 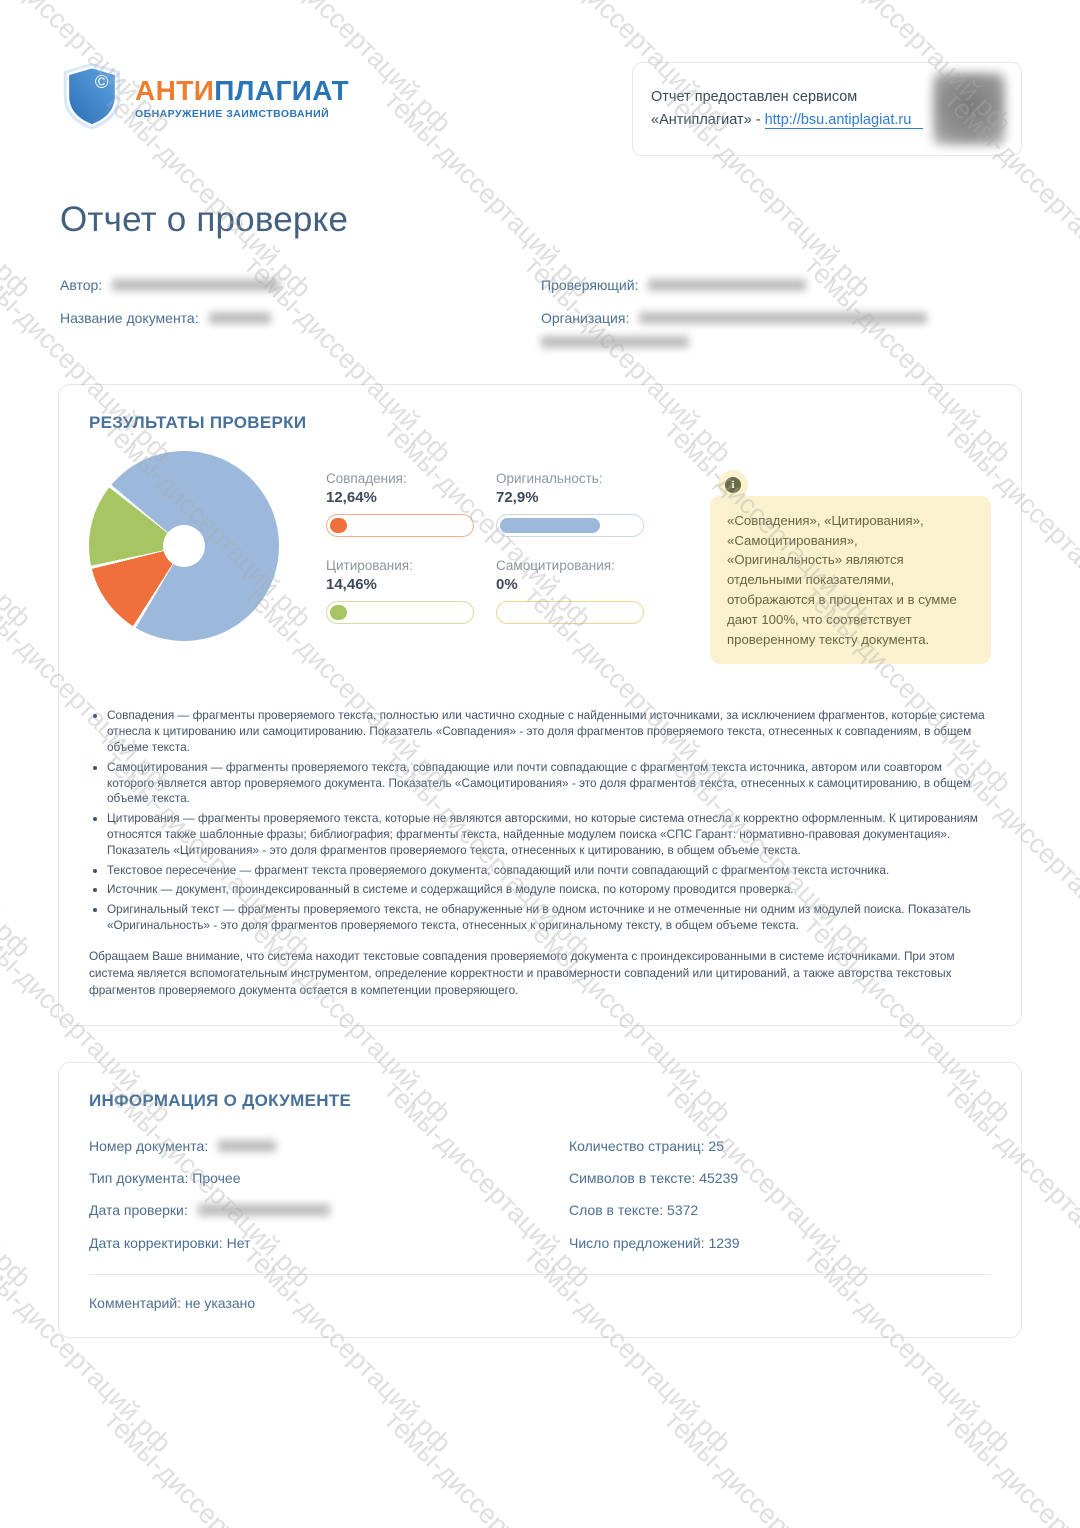 What do you see at coordinates (156, 1242) in the screenshot?
I see `field-label: Дата корректировки:` at bounding box center [156, 1242].